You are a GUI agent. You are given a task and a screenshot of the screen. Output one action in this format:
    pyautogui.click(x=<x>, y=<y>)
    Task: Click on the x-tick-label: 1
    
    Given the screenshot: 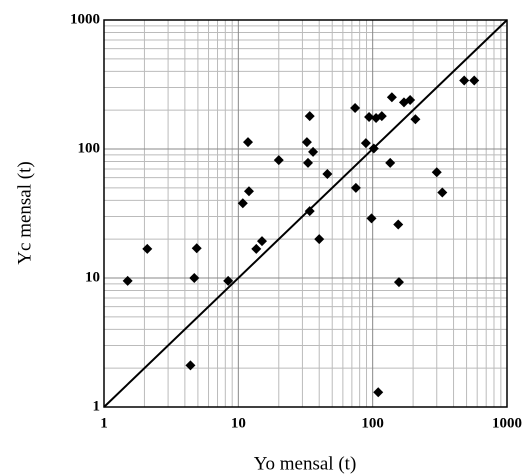 What is the action you would take?
    pyautogui.click(x=104, y=423)
    